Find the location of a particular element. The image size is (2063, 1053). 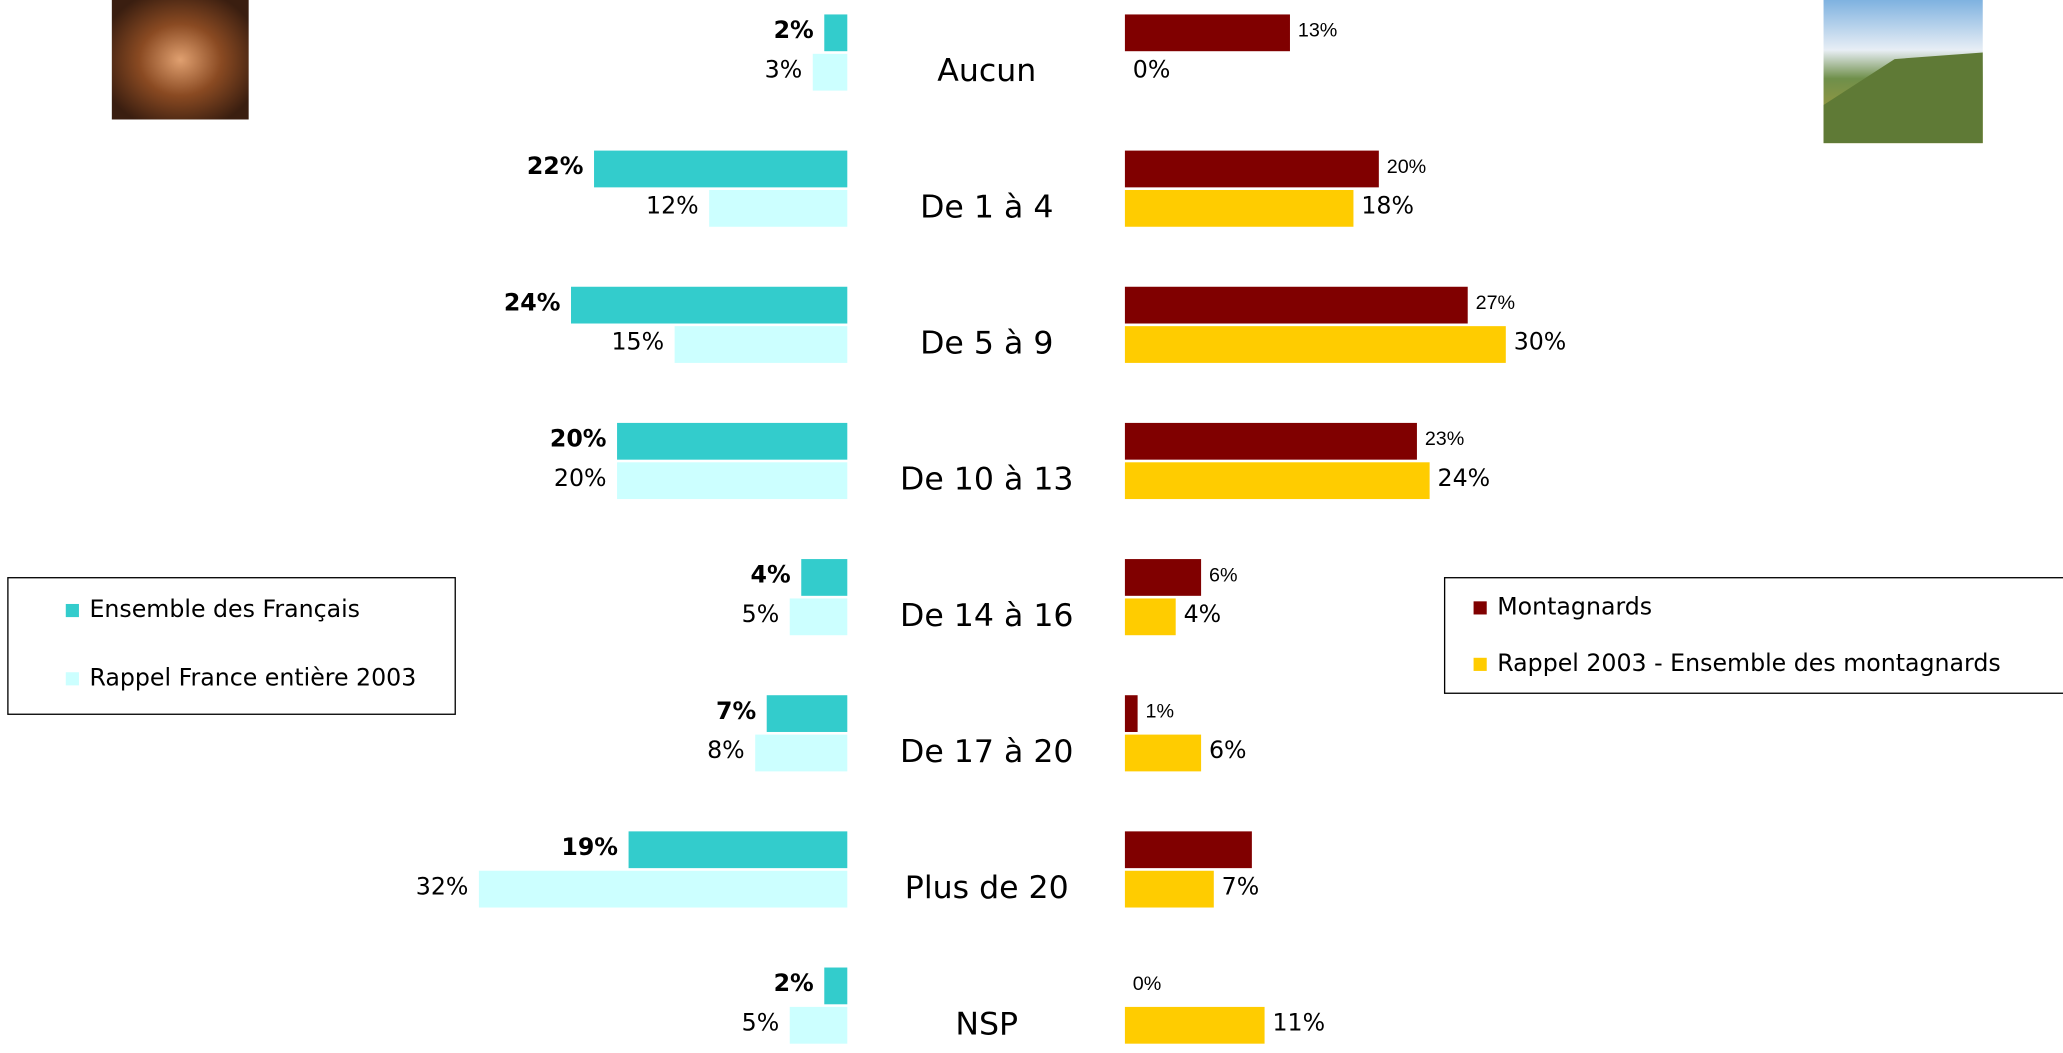

legend-right is located at coordinates (1753, 635).